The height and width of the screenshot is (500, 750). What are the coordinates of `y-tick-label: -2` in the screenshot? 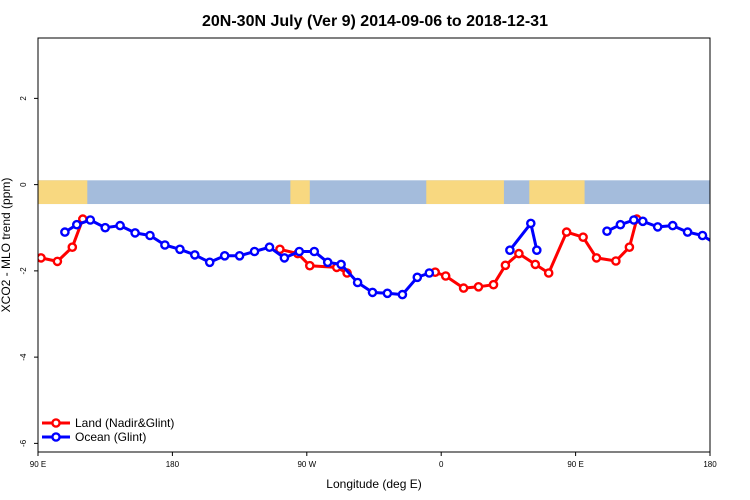 It's located at (23, 271).